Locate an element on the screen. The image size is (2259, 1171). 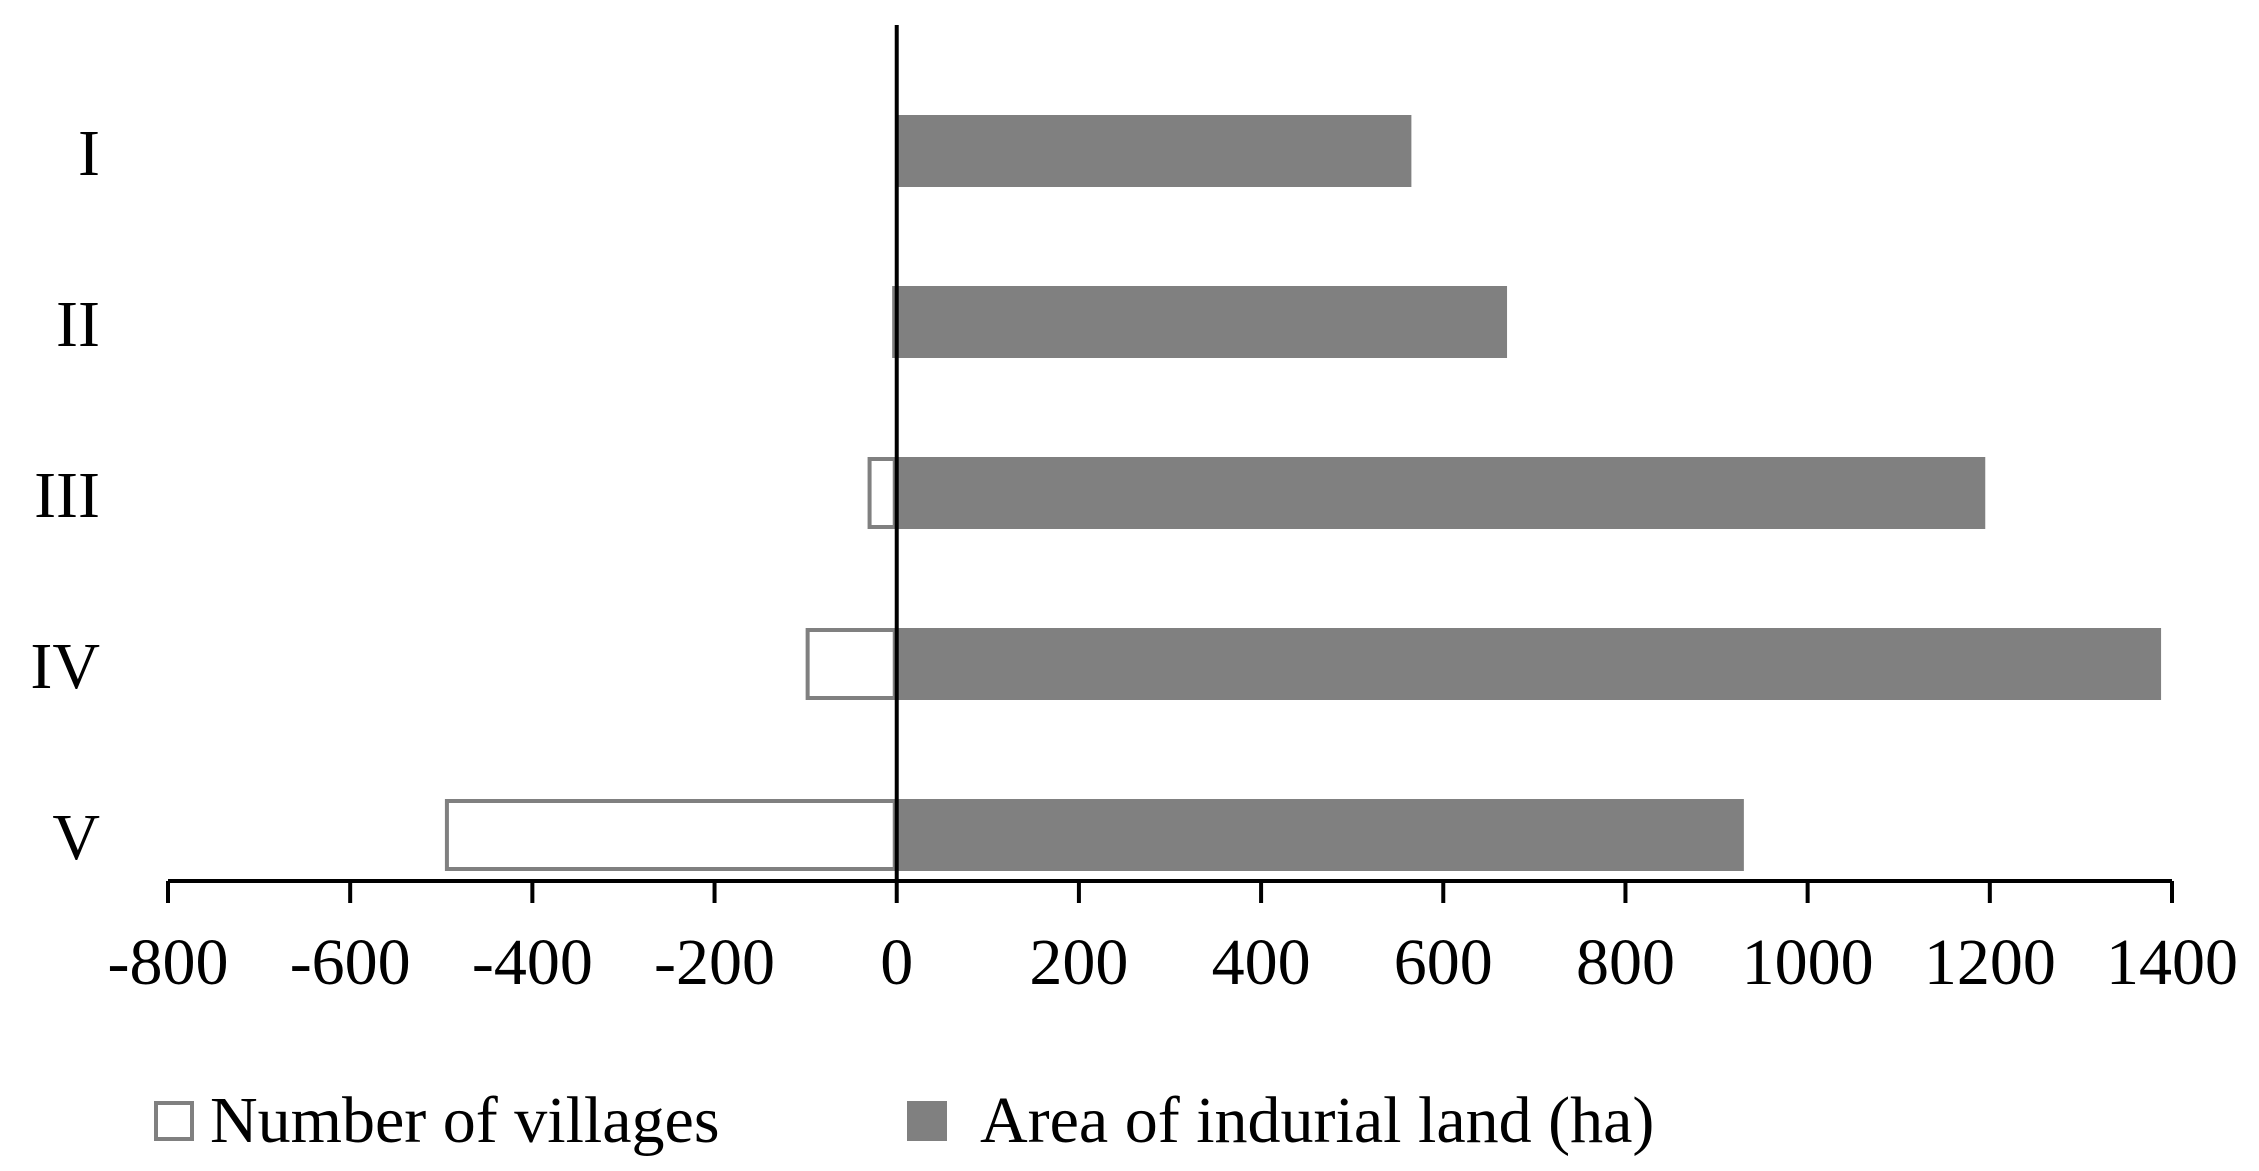
category-label-i: I is located at coordinates (89, 153).